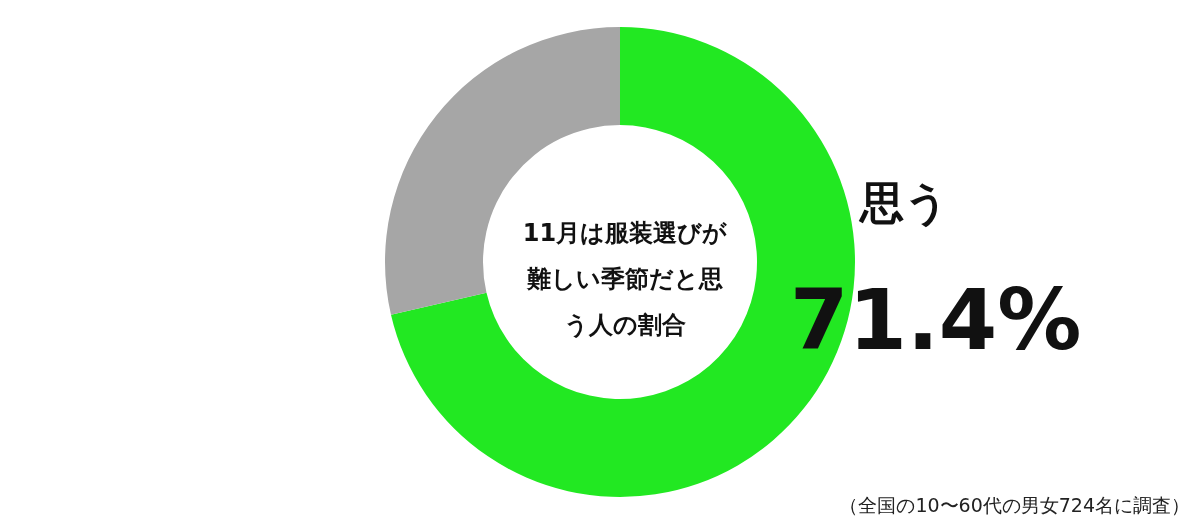 Image resolution: width=1200 pixels, height=522 pixels. Describe the element at coordinates (625, 279) in the screenshot. I see `text: 11月は服装選びが難しい季節だと思う人の割合` at that location.